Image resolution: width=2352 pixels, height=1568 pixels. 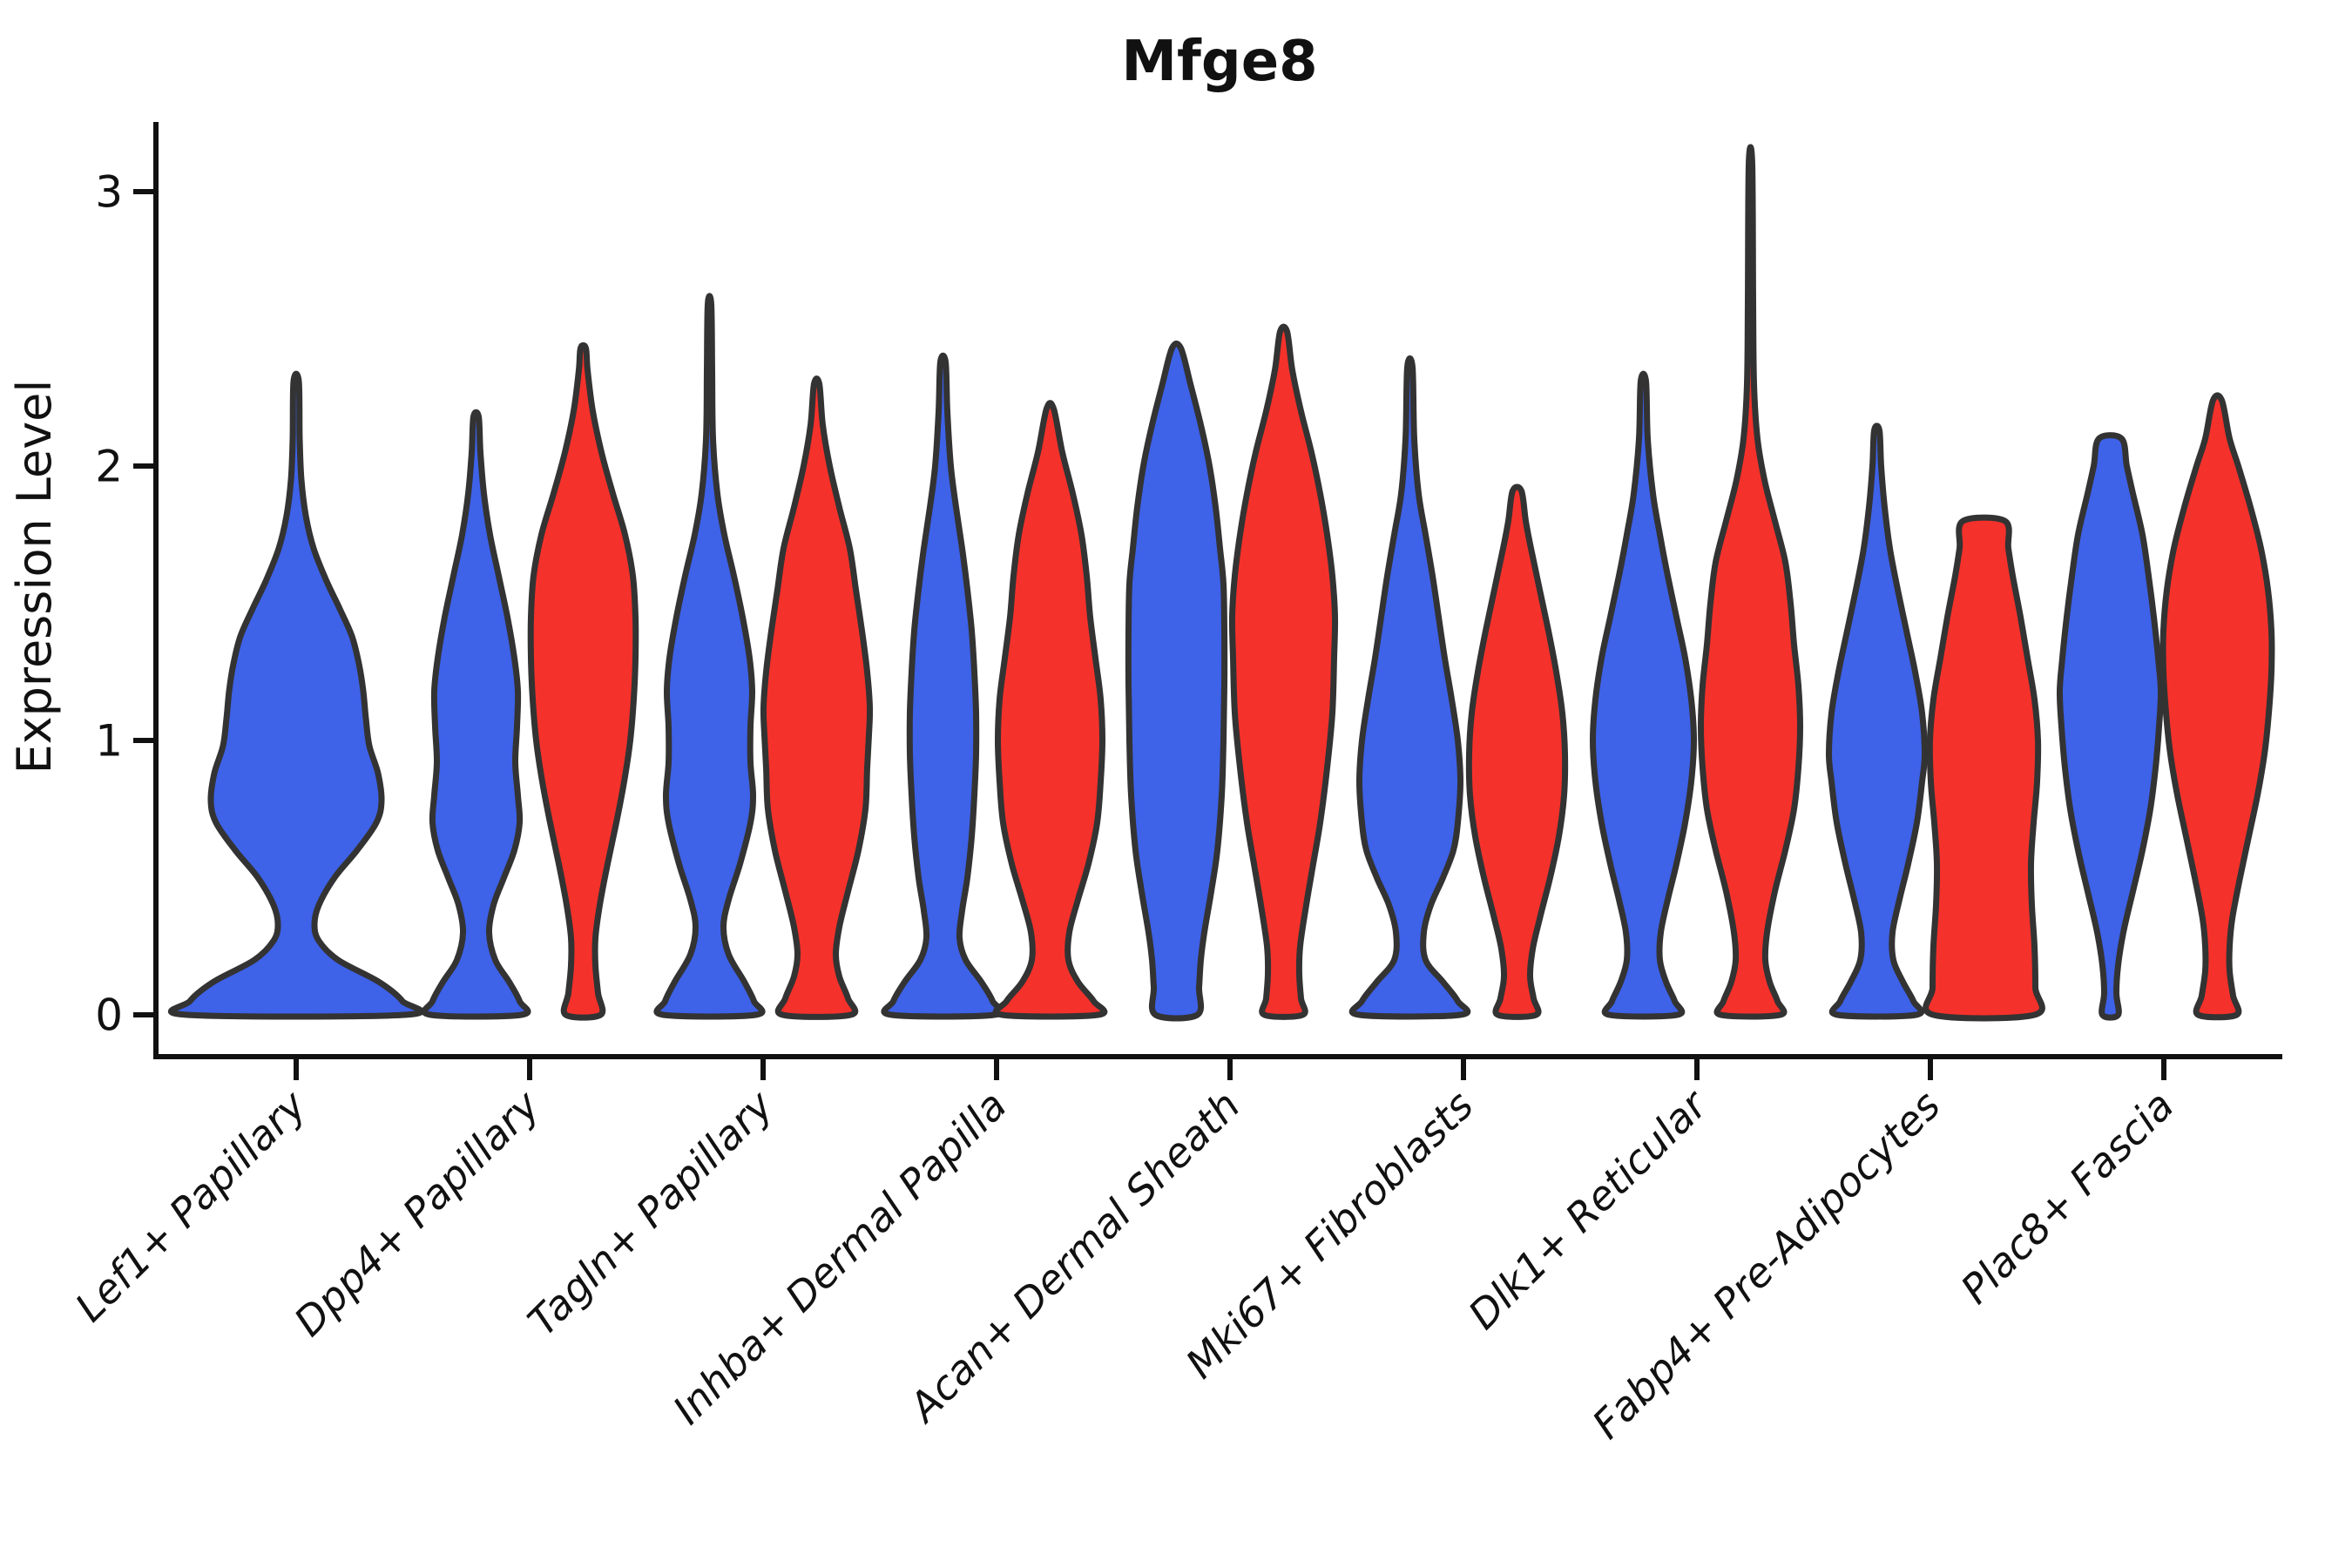 I want to click on x-tick-label-lef1-papillary: Lef1+ Papillary, so click(x=190, y=1205).